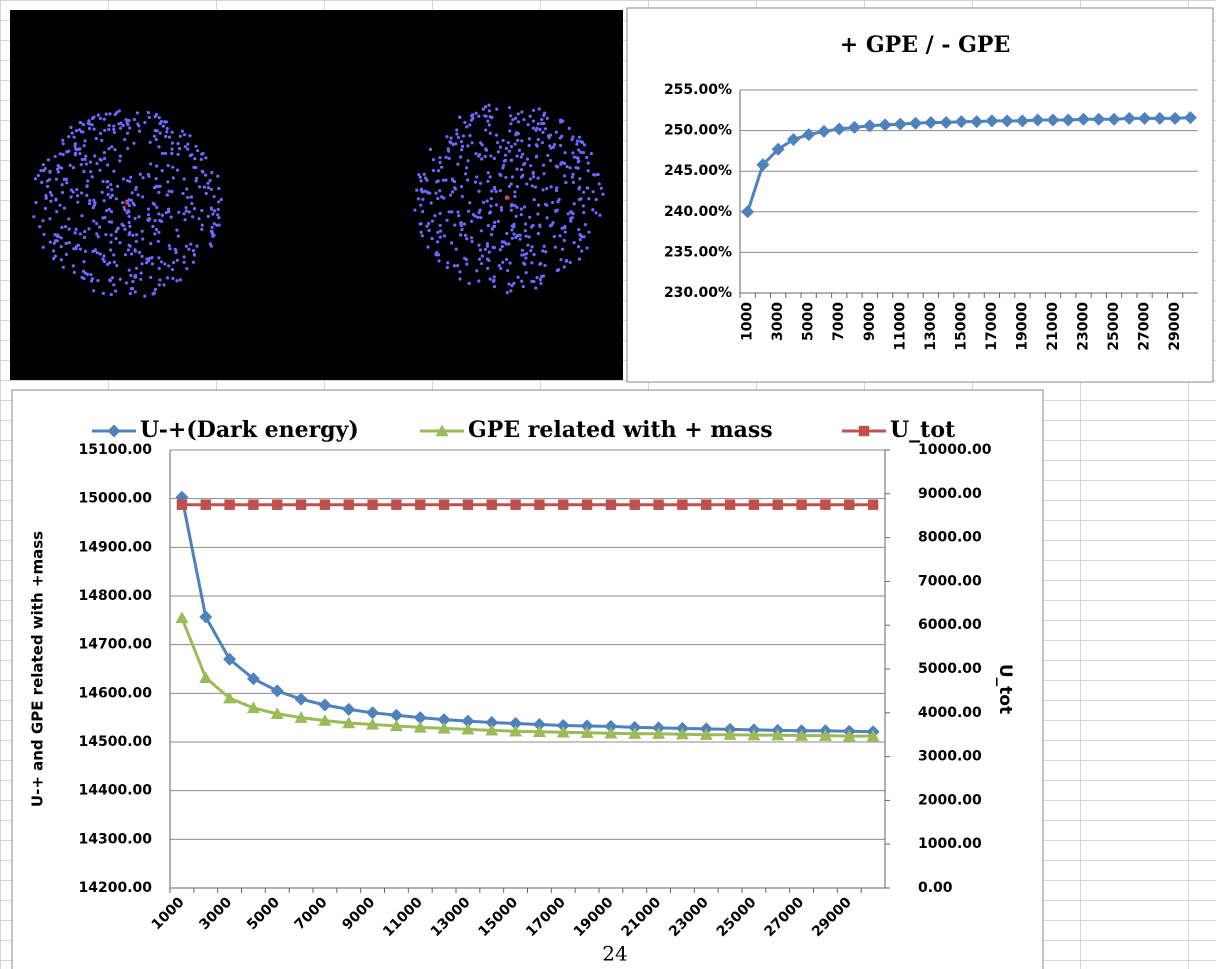 The width and height of the screenshot is (1216, 969). I want to click on x-tick-label: 23000, so click(1084, 326).